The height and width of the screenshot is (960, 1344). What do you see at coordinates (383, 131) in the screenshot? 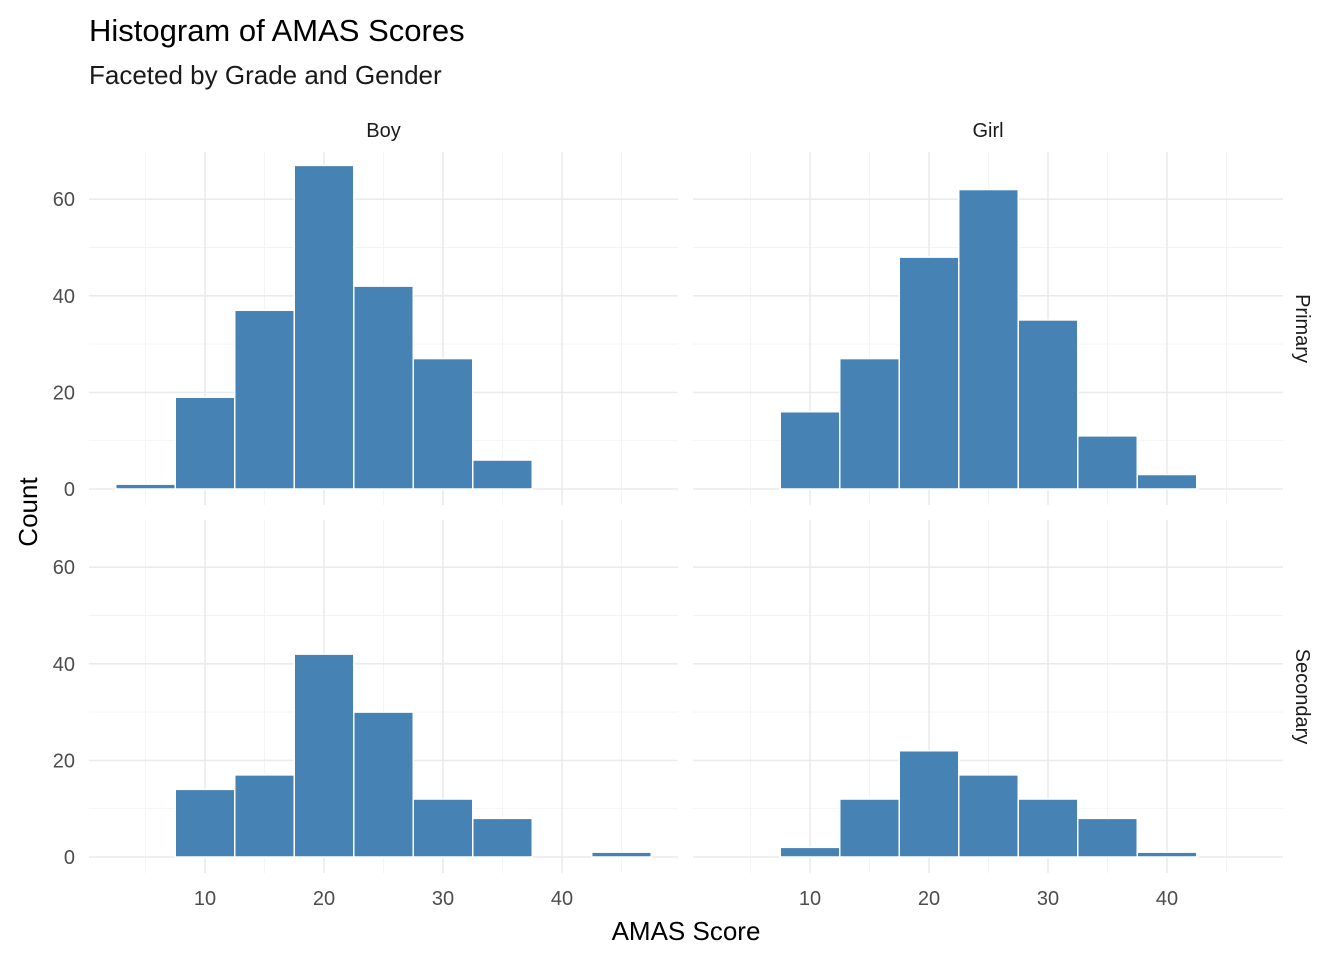
I see `strip-label-boy: Boy` at bounding box center [383, 131].